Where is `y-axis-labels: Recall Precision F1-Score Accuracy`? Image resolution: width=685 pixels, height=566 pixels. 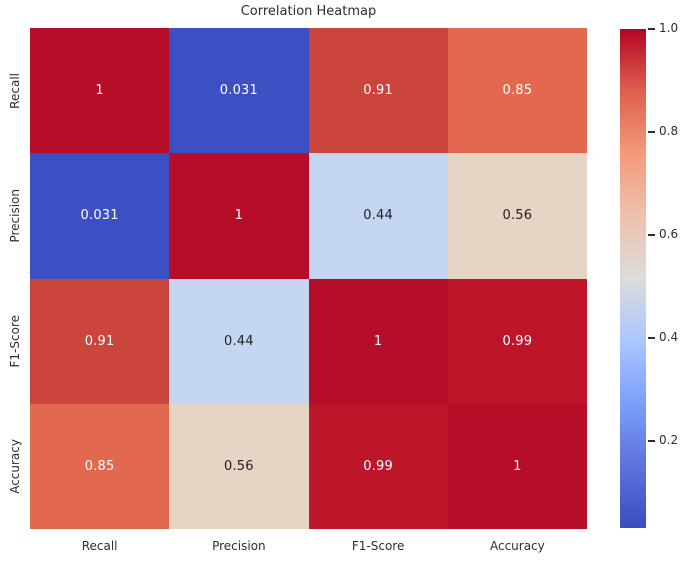
y-axis-labels: Recall Precision F1-Score Accuracy is located at coordinates (15, 278).